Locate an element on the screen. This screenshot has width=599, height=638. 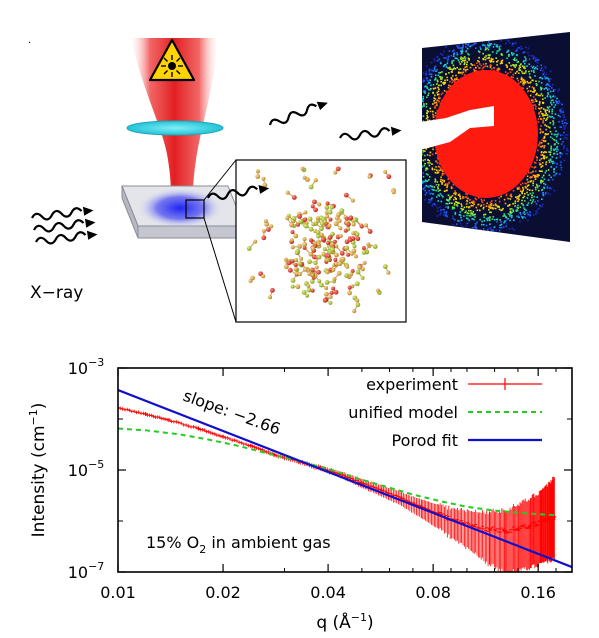
corner-mark: · is located at coordinates (29, 43).